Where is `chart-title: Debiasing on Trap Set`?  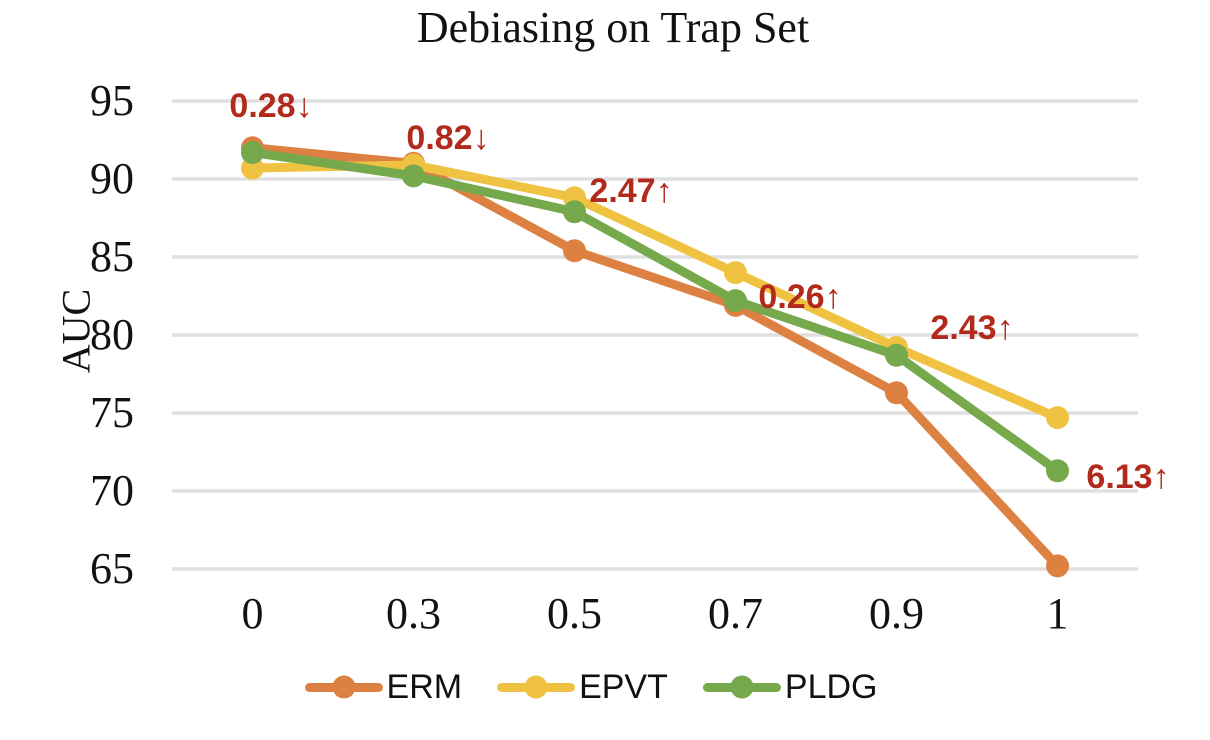 chart-title: Debiasing on Trap Set is located at coordinates (613, 27).